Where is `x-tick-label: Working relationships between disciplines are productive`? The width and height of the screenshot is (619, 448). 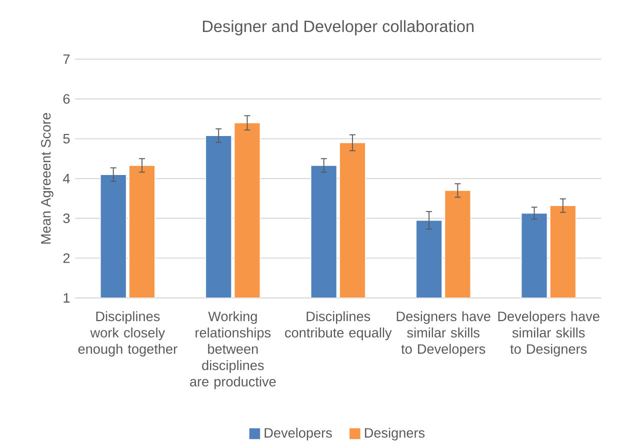
x-tick-label: Working relationships between disciplines are productive is located at coordinates (233, 350).